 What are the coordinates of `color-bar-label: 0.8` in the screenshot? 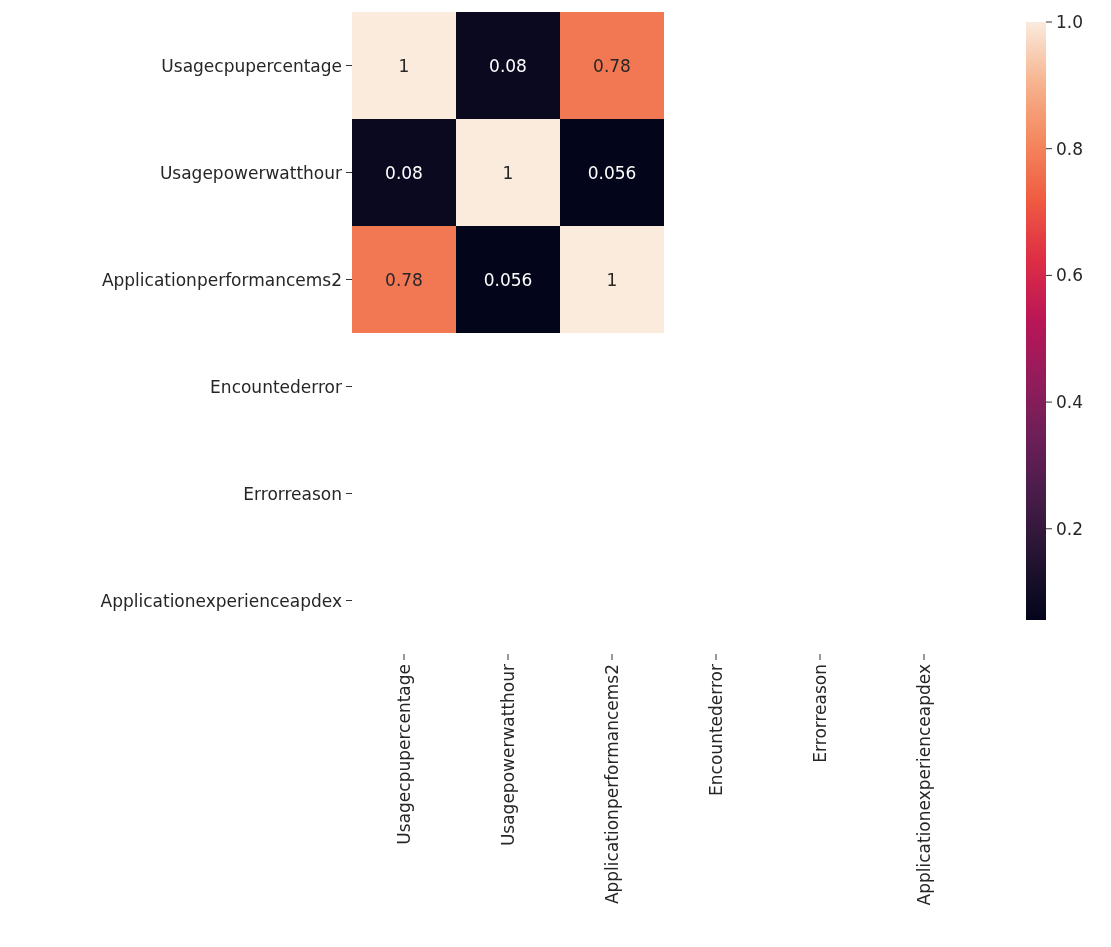 It's located at (1070, 148).